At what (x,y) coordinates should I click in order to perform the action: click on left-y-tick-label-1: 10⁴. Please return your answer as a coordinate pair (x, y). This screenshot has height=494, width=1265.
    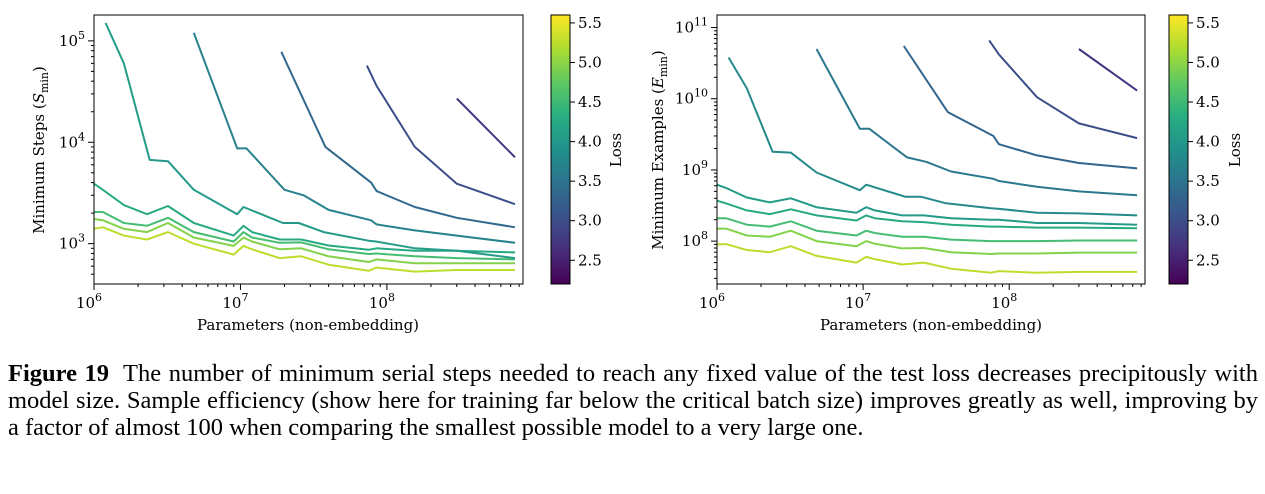
    Looking at the image, I should click on (72, 140).